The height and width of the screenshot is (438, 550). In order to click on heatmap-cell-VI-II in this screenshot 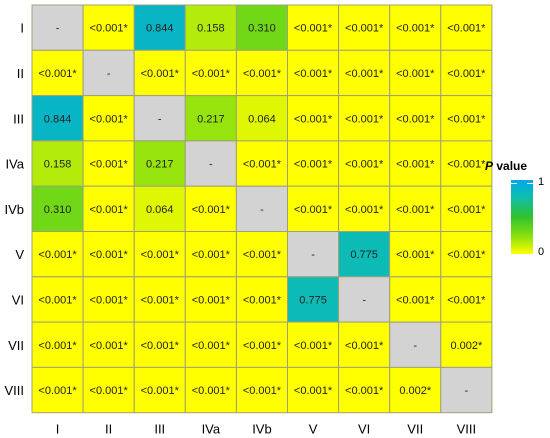, I will do `click(108, 299)`.